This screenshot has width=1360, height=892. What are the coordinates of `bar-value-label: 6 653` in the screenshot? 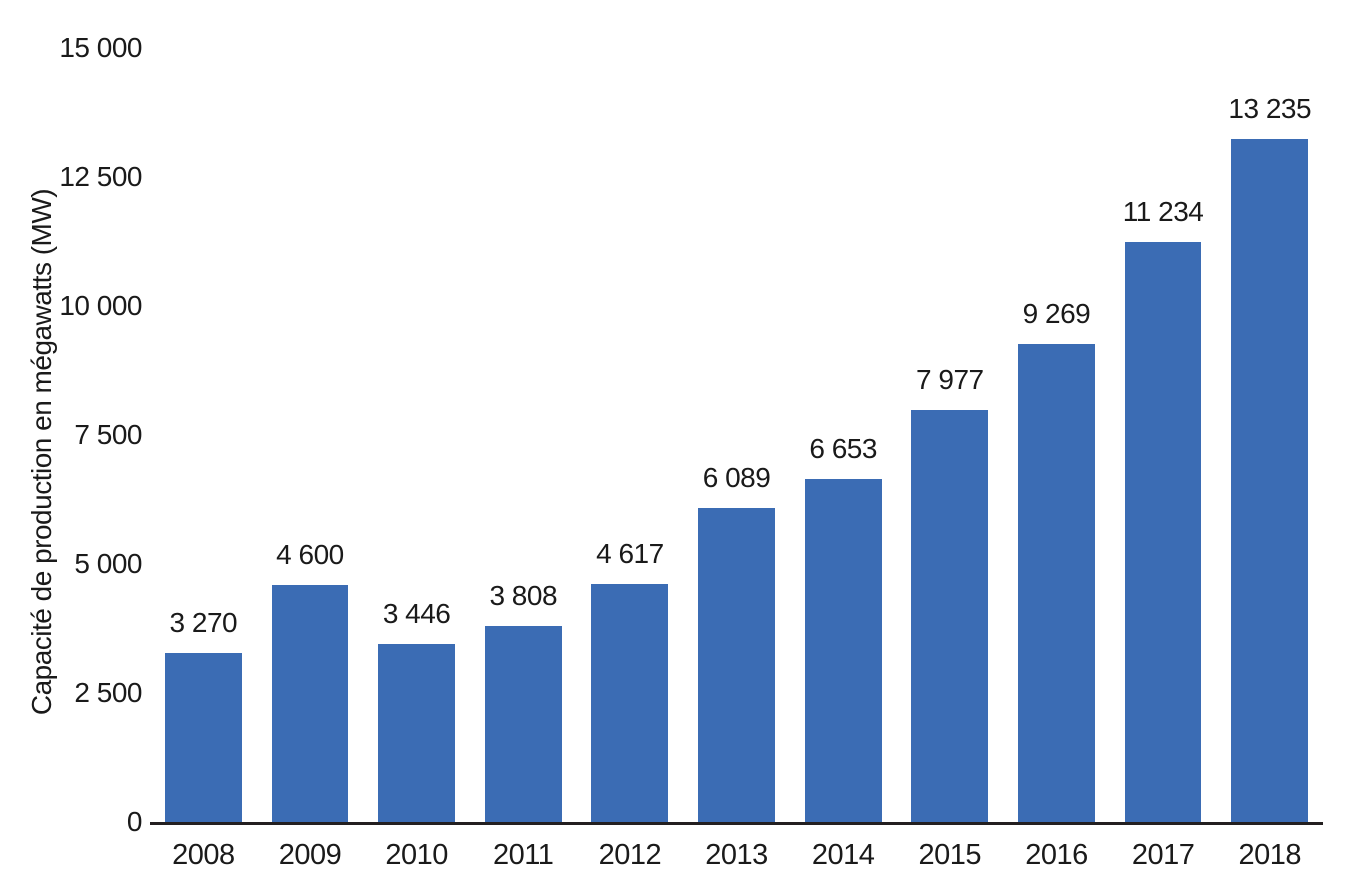 It's located at (843, 448).